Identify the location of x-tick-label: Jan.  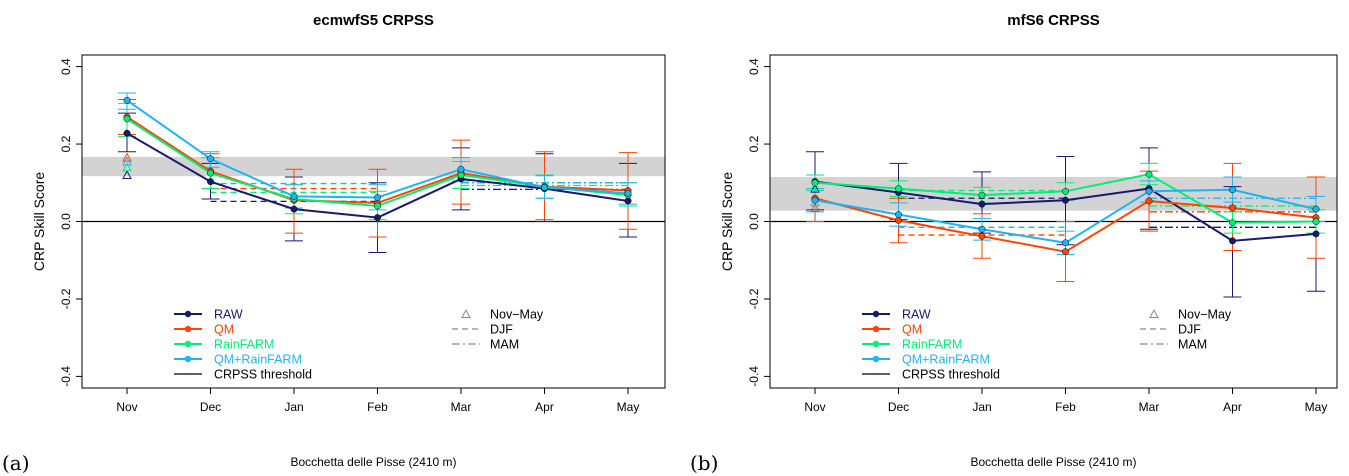
(981, 407).